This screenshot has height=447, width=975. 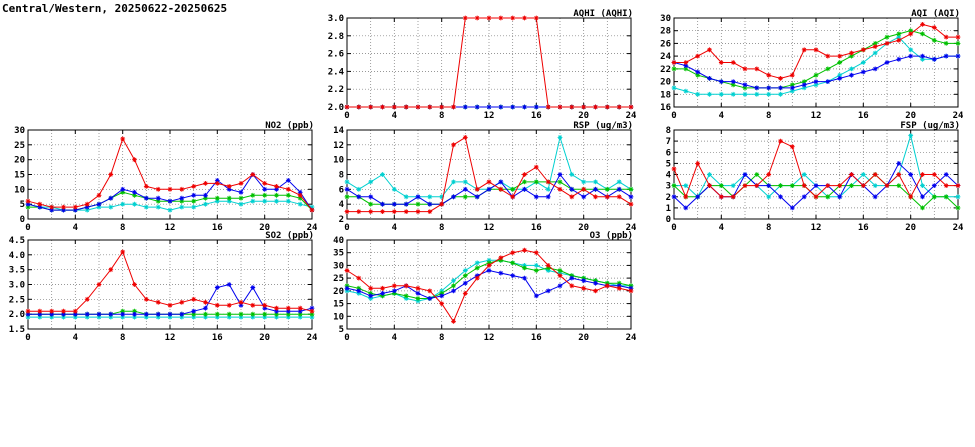 What do you see at coordinates (603, 126) in the screenshot?
I see `chart-title-rsp: RSP (ug/m3)` at bounding box center [603, 126].